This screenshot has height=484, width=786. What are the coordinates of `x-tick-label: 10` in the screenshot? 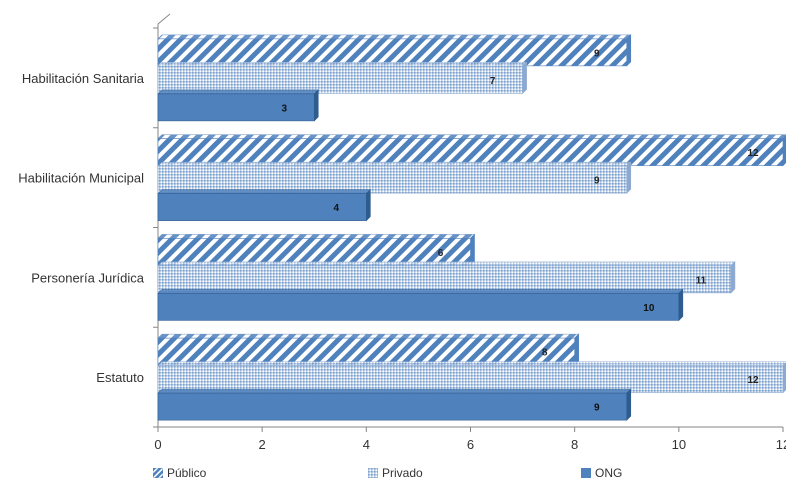 It's located at (679, 444).